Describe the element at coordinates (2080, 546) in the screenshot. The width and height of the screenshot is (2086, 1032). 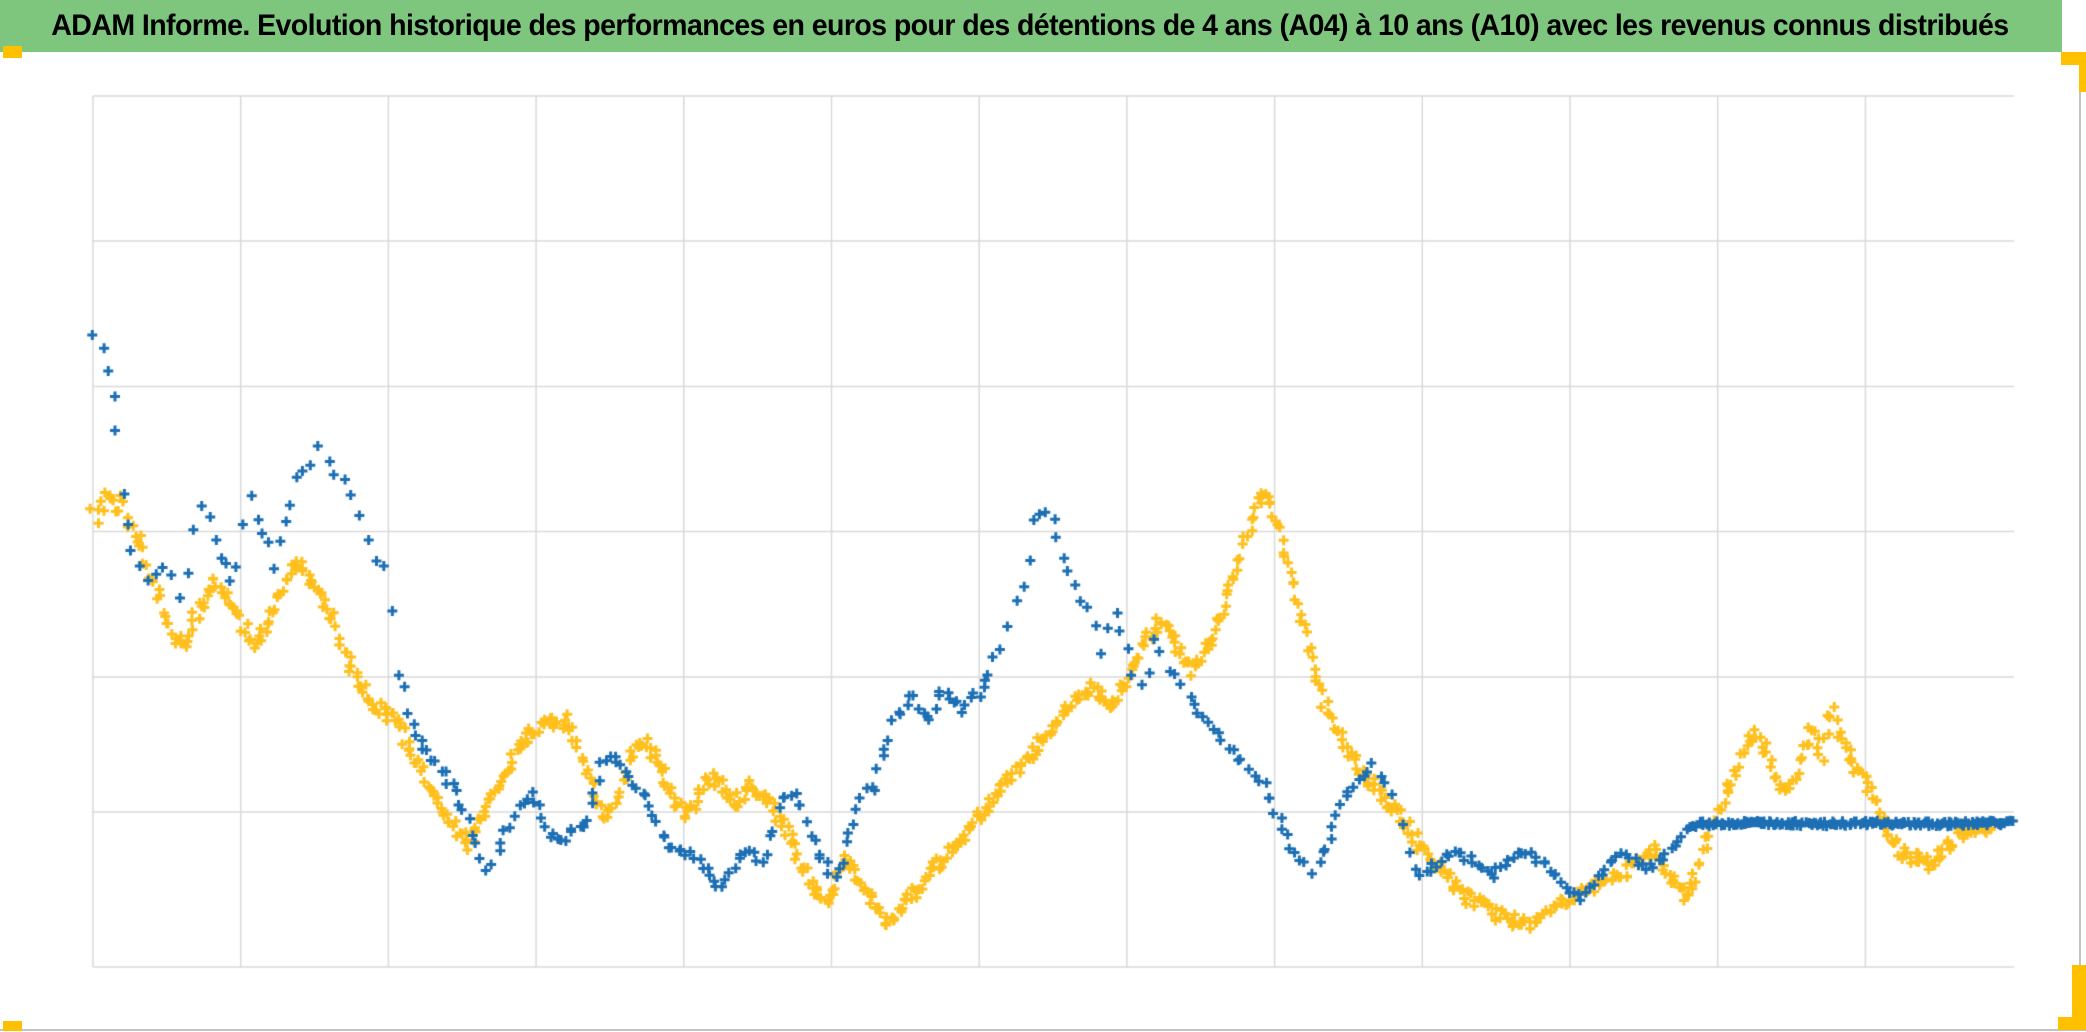
I see `page-edge-right` at that location.